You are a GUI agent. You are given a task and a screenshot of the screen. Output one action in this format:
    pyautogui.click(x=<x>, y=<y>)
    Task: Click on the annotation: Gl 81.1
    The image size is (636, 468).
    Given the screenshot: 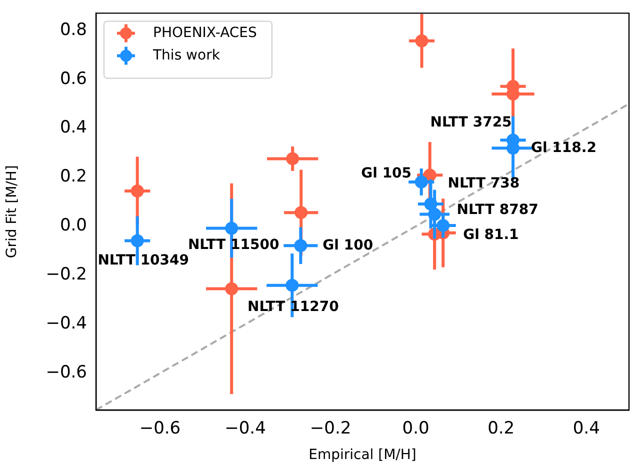 What is the action you would take?
    pyautogui.click(x=491, y=235)
    